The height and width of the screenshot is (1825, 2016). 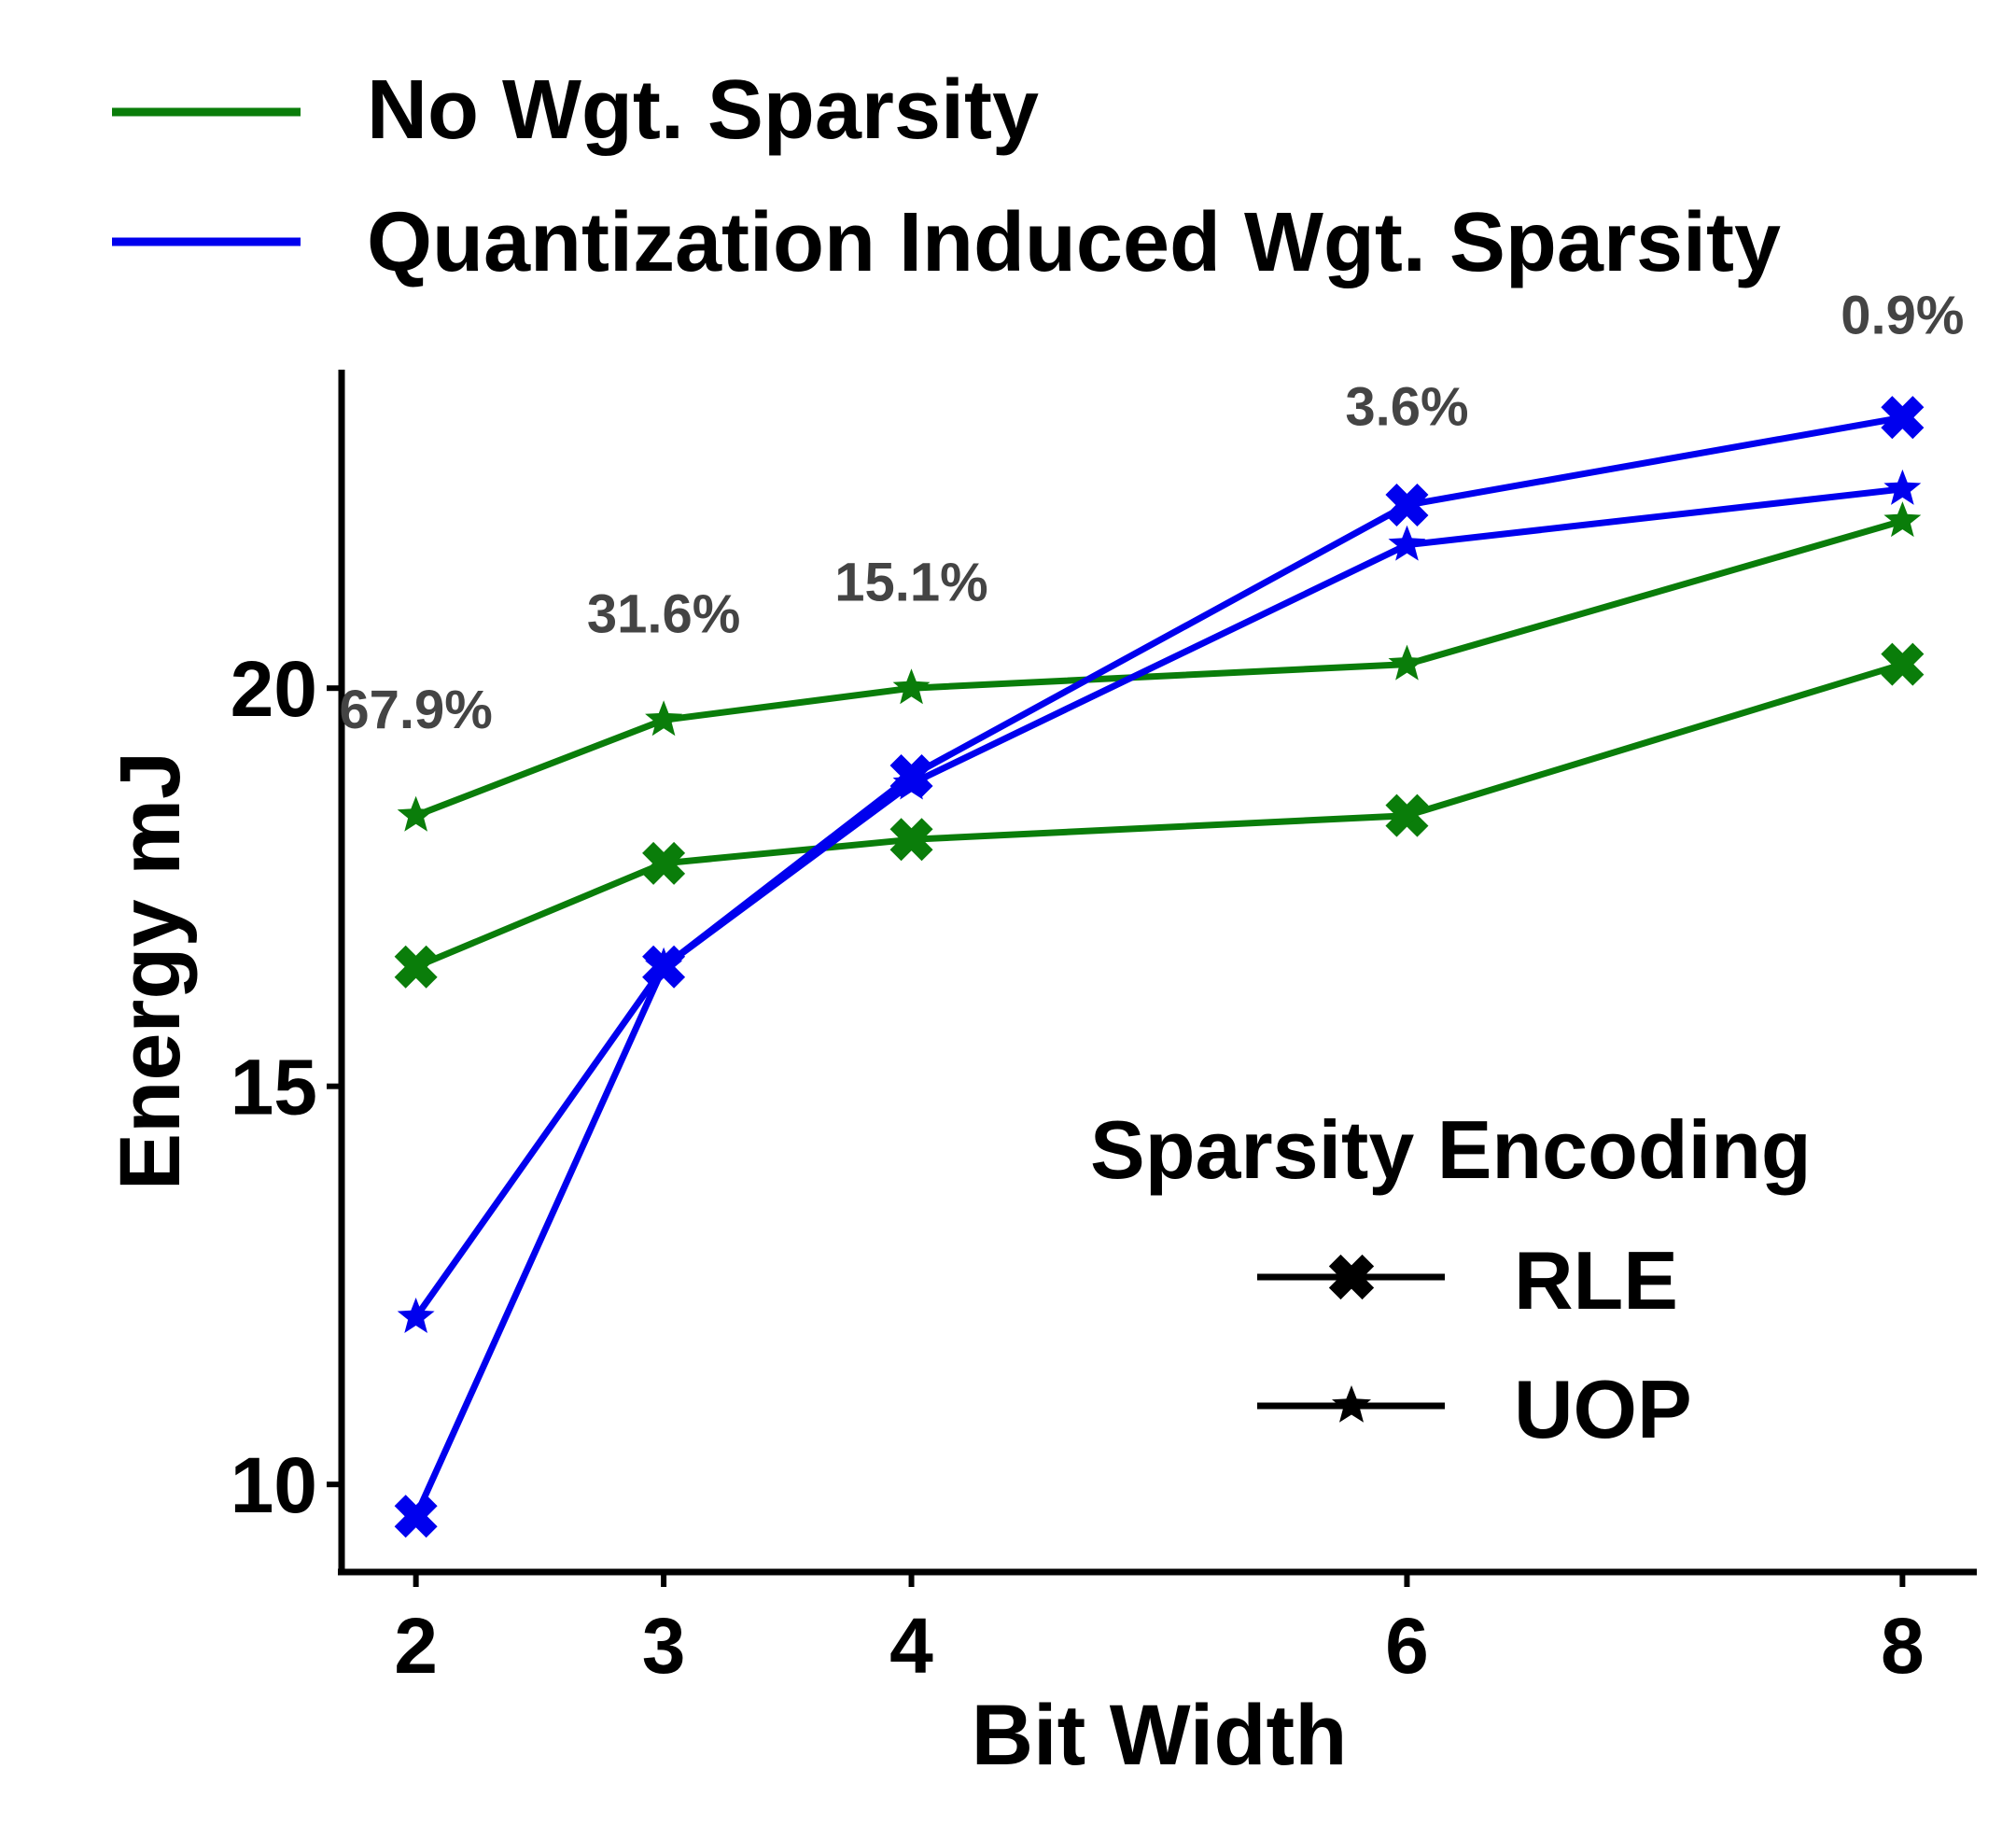 I want to click on x-tick-label: 2, so click(x=416, y=1646).